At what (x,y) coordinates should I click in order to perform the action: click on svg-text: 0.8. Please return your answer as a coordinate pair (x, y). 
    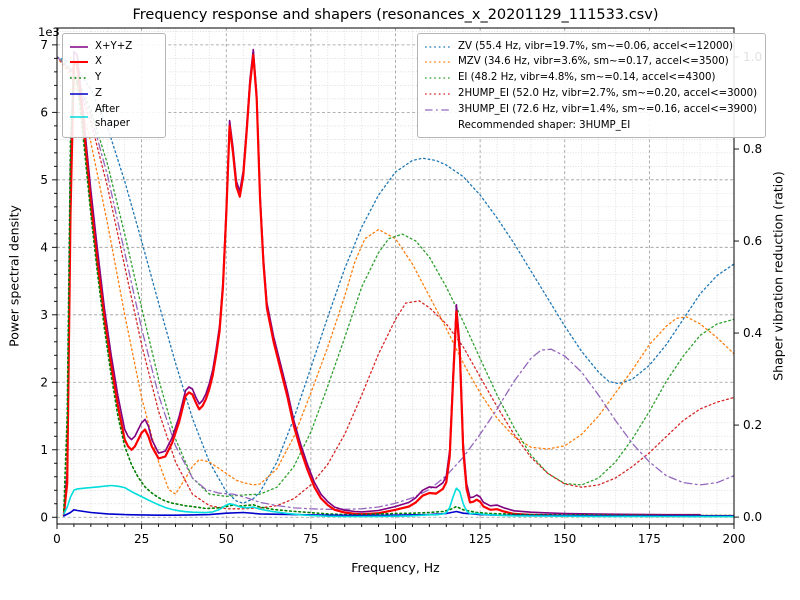
    Looking at the image, I should click on (752, 149).